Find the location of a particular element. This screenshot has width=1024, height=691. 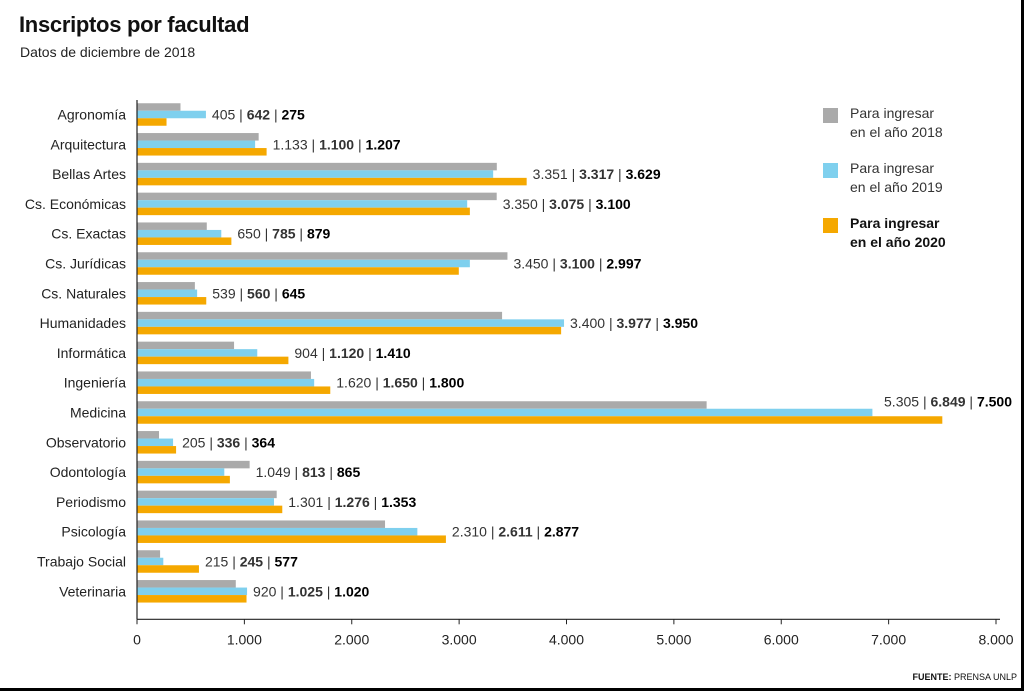

value-sep-observatorio: | is located at coordinates (245, 442).